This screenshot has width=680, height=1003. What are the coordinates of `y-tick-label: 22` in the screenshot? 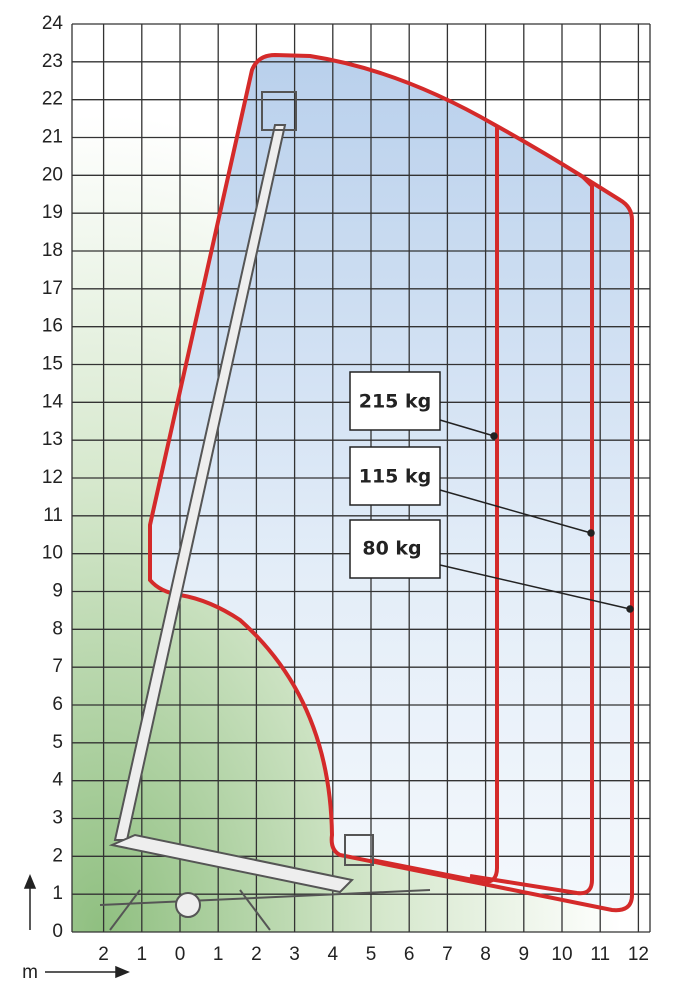 It's located at (52, 99).